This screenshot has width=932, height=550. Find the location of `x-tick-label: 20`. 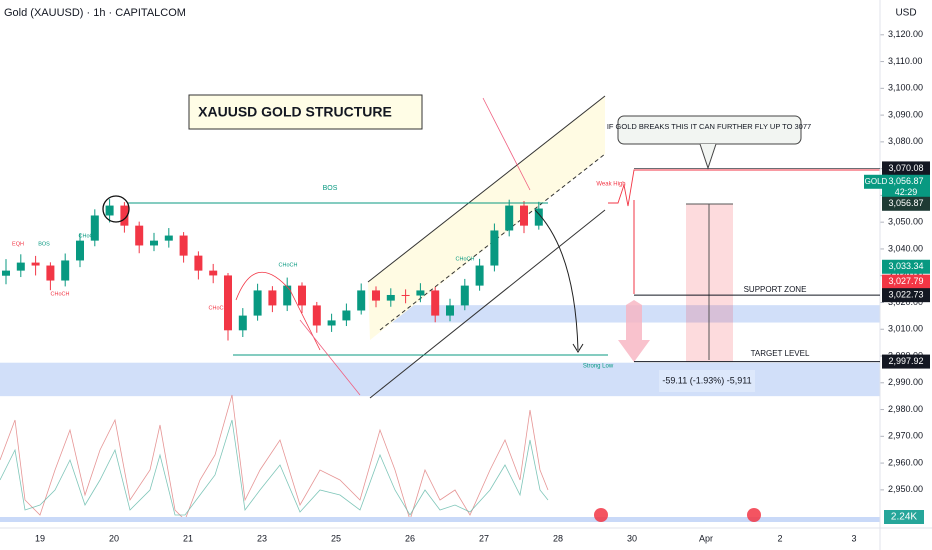

x-tick-label: 20 is located at coordinates (114, 538).